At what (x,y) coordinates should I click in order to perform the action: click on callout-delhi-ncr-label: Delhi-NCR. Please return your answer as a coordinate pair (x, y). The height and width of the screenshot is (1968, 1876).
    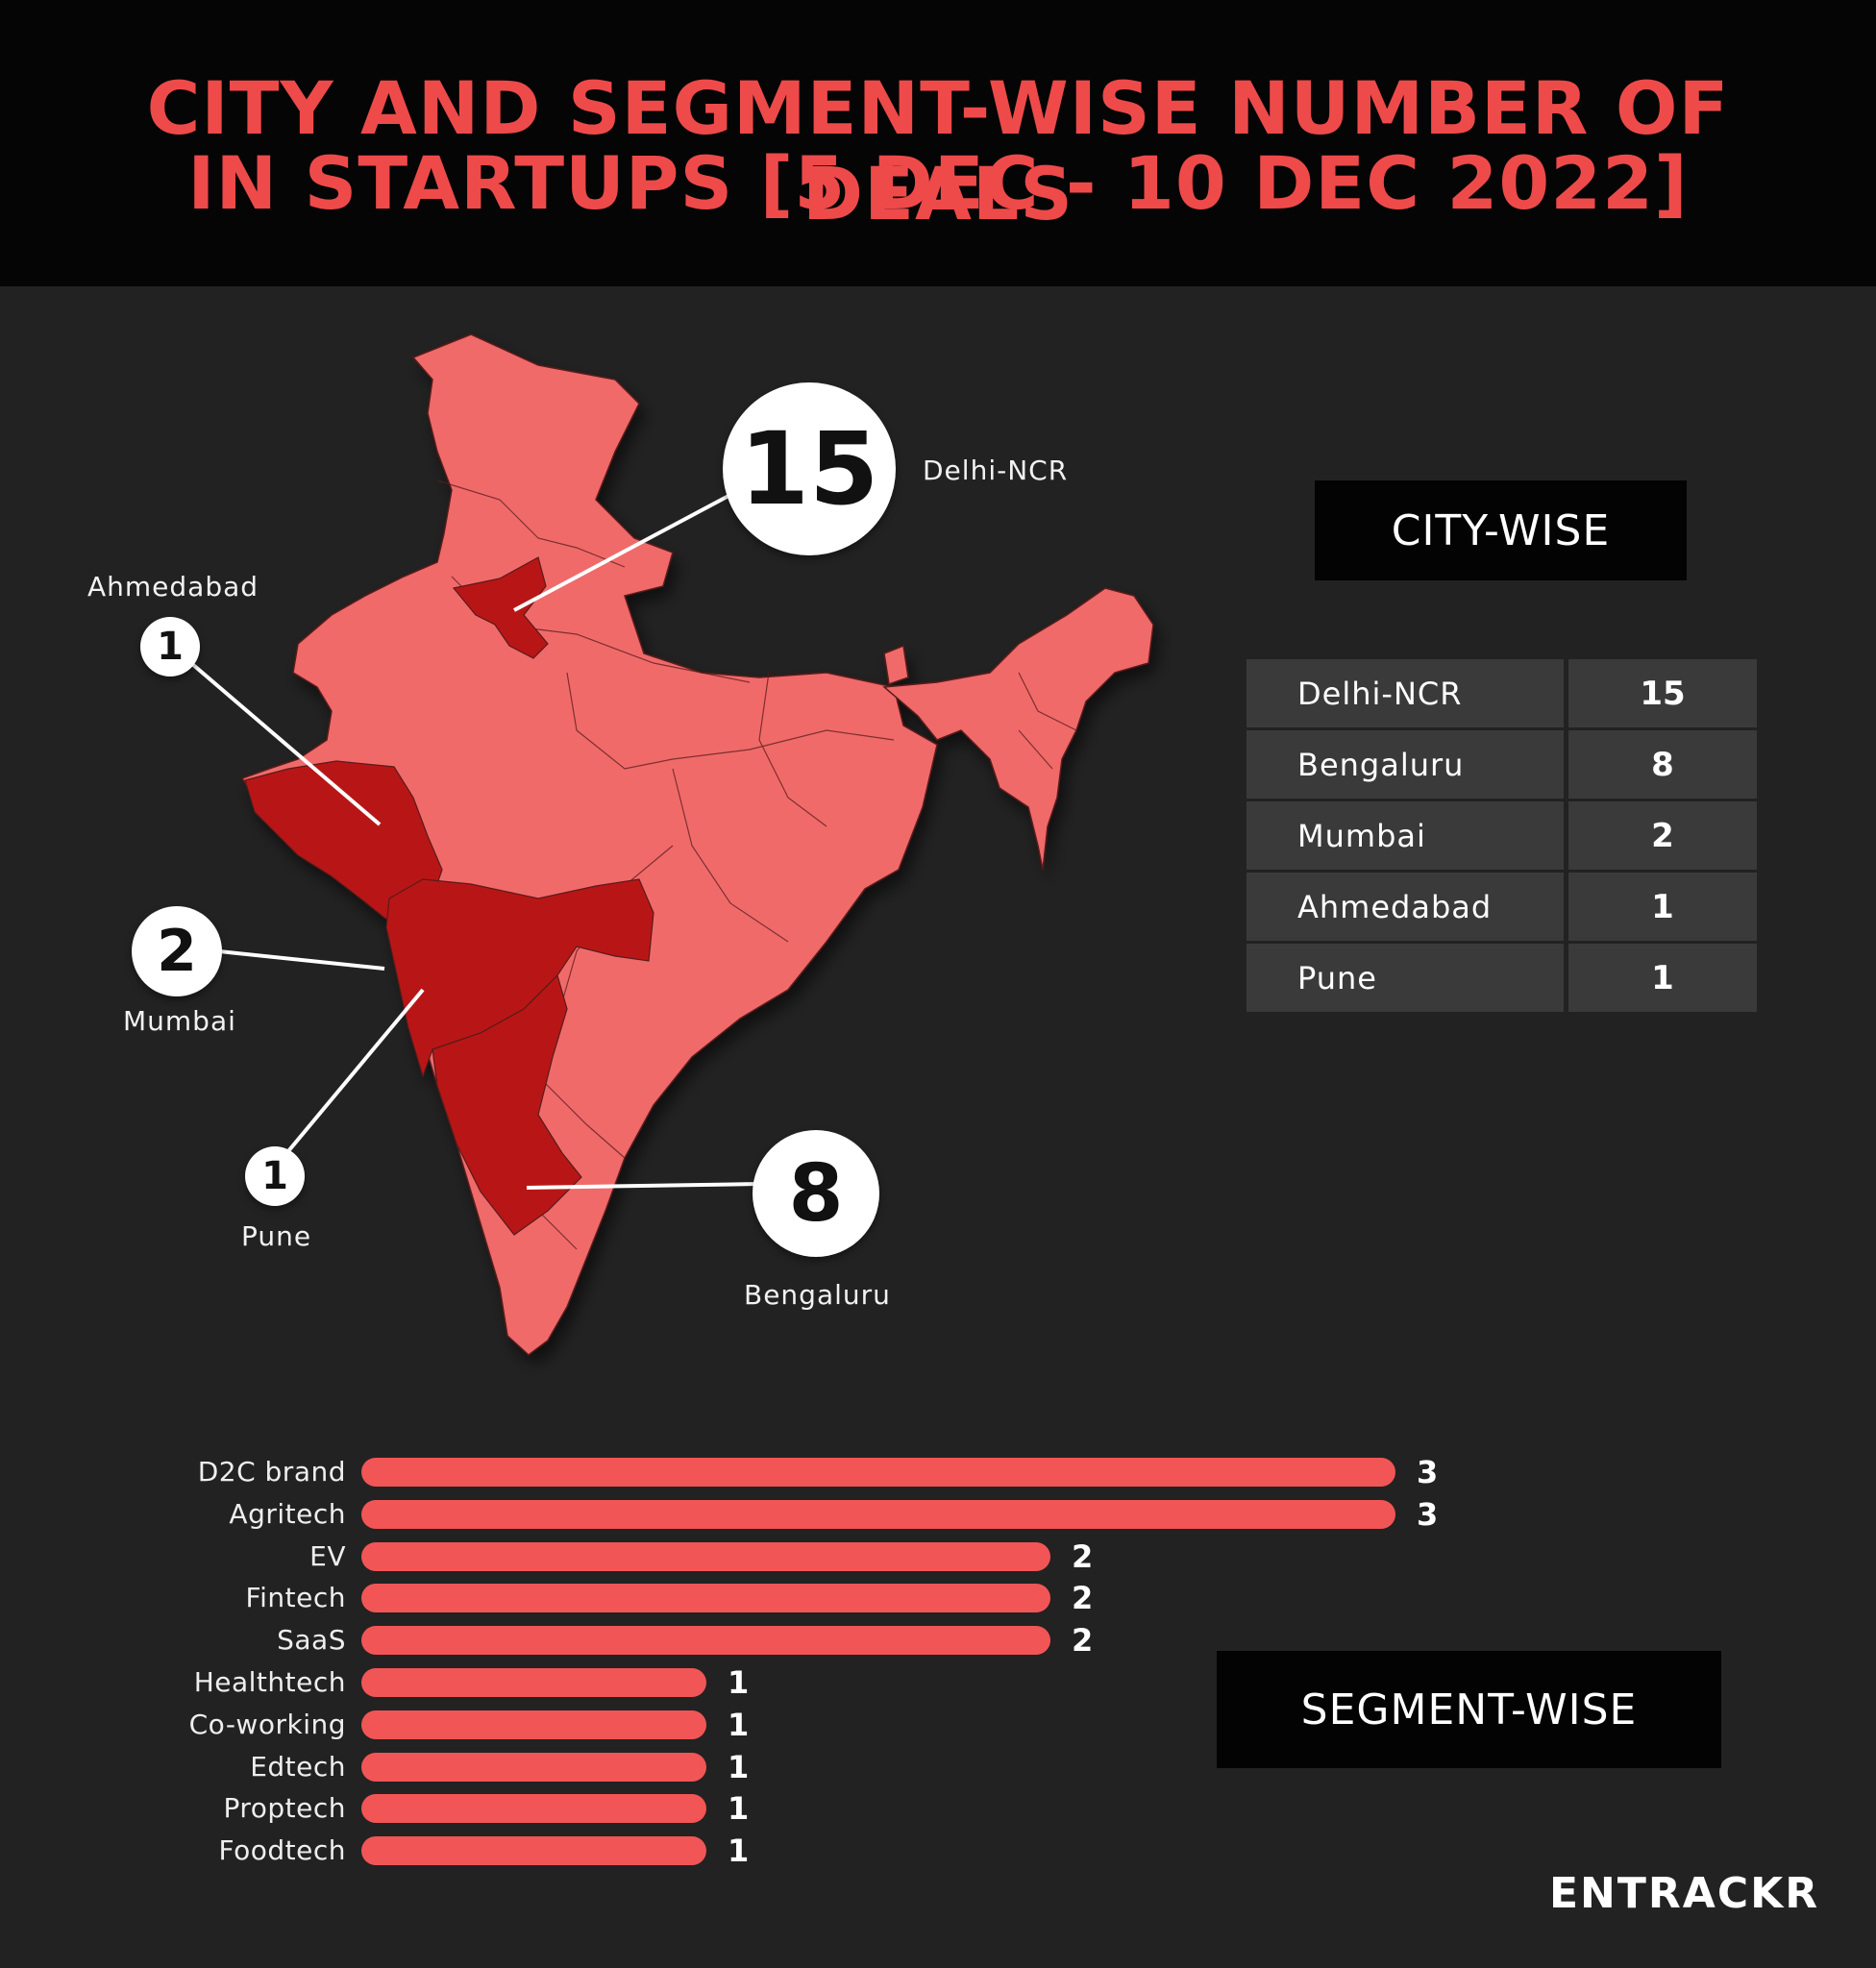
    Looking at the image, I should click on (996, 471).